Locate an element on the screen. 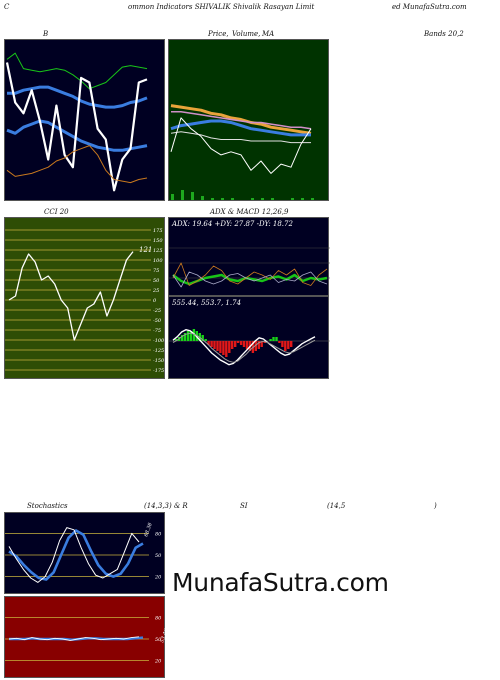 The height and width of the screenshot is (680, 500). stochastics-chart: 80 50 20 68.38 is located at coordinates (83, 552).